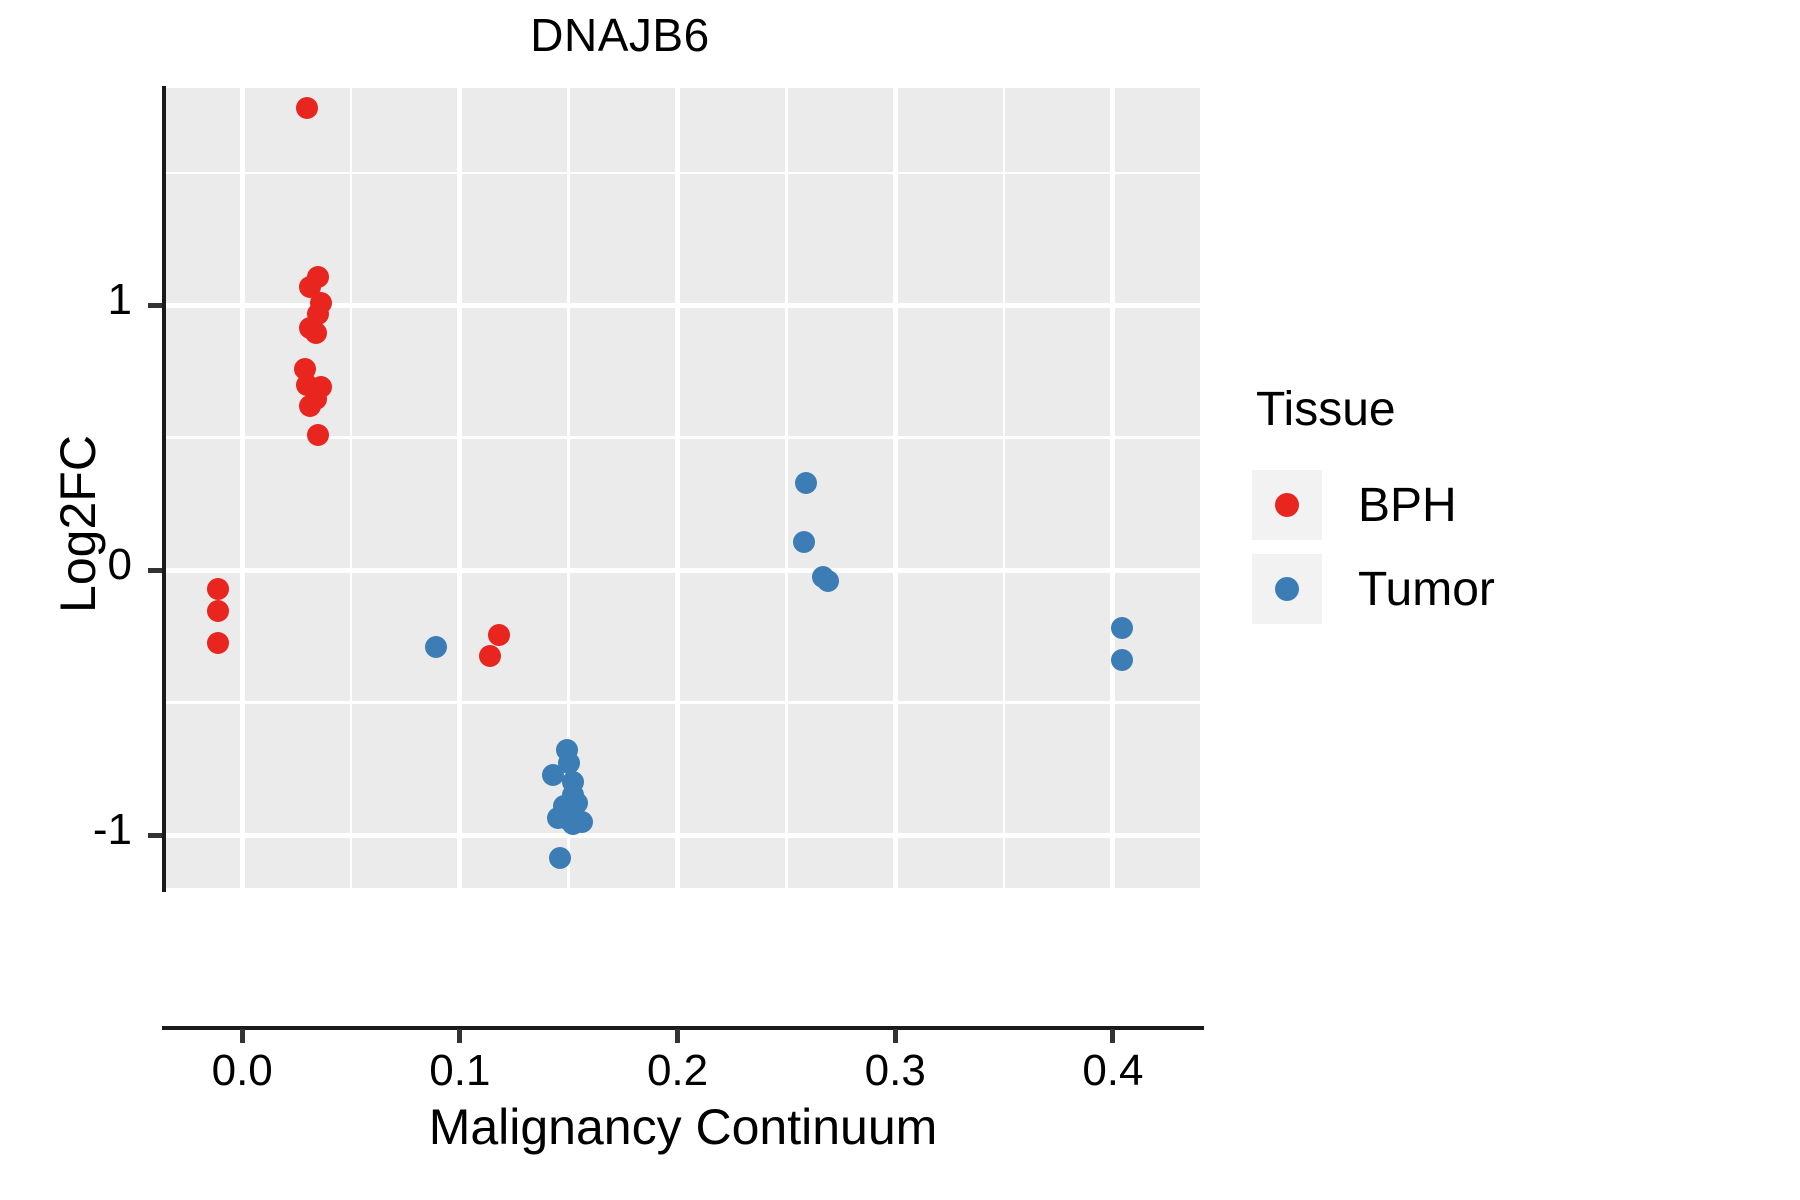 Image resolution: width=1800 pixels, height=1200 pixels. Describe the element at coordinates (242, 1070) in the screenshot. I see `x-tick-label: 0.0` at that location.